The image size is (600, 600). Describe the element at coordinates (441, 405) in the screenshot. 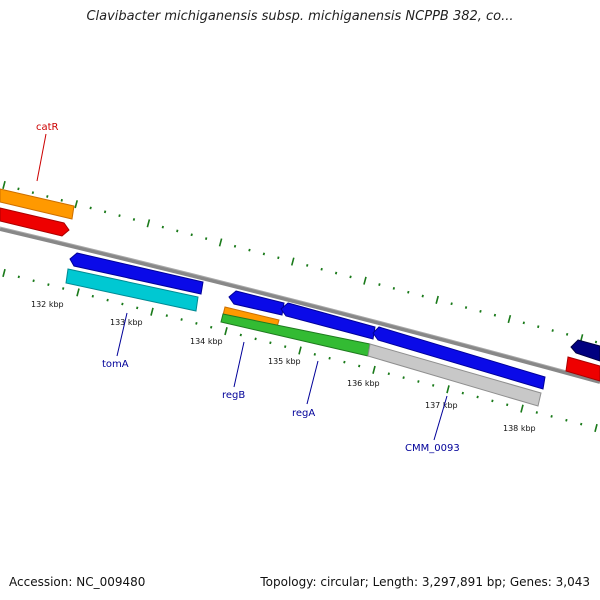

I see `tick-label-137: 137 kbp` at that location.